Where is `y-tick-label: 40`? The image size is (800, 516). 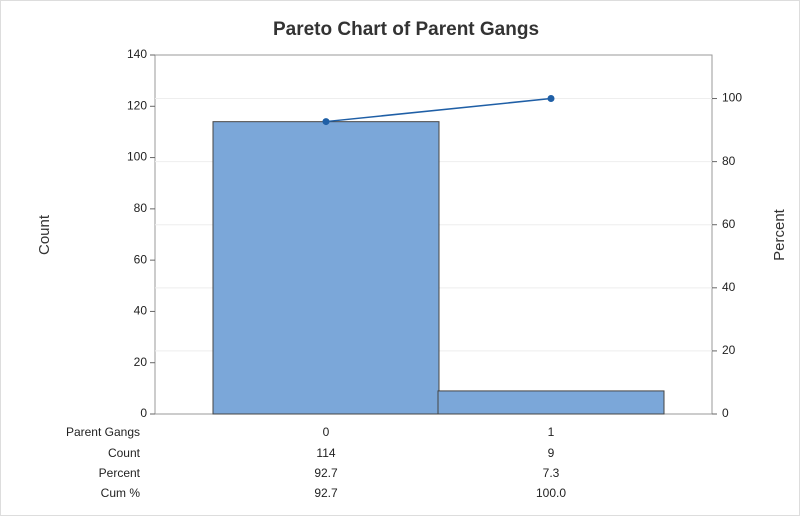 y-tick-label: 40 is located at coordinates (141, 311).